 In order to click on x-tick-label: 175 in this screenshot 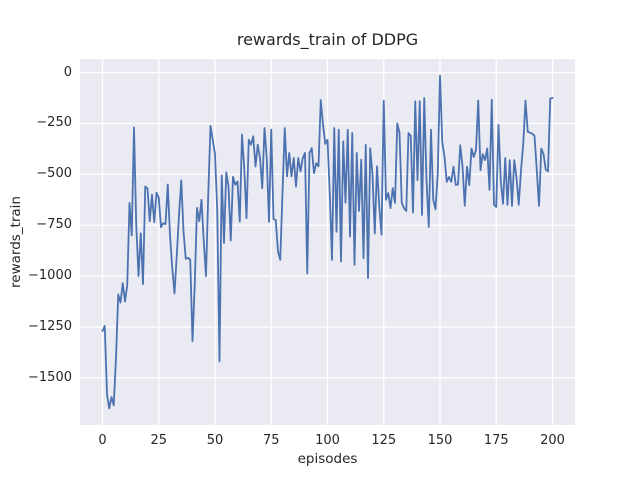, I will do `click(496, 440)`.